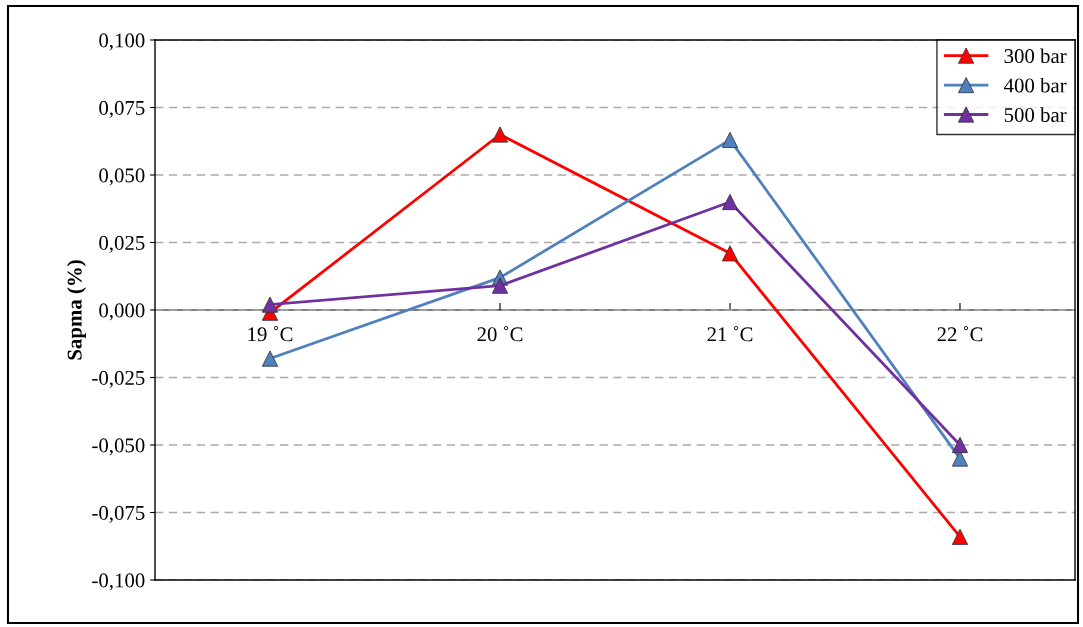  Describe the element at coordinates (76, 310) in the screenshot. I see `y-axis-title: Sapma (%)` at that location.